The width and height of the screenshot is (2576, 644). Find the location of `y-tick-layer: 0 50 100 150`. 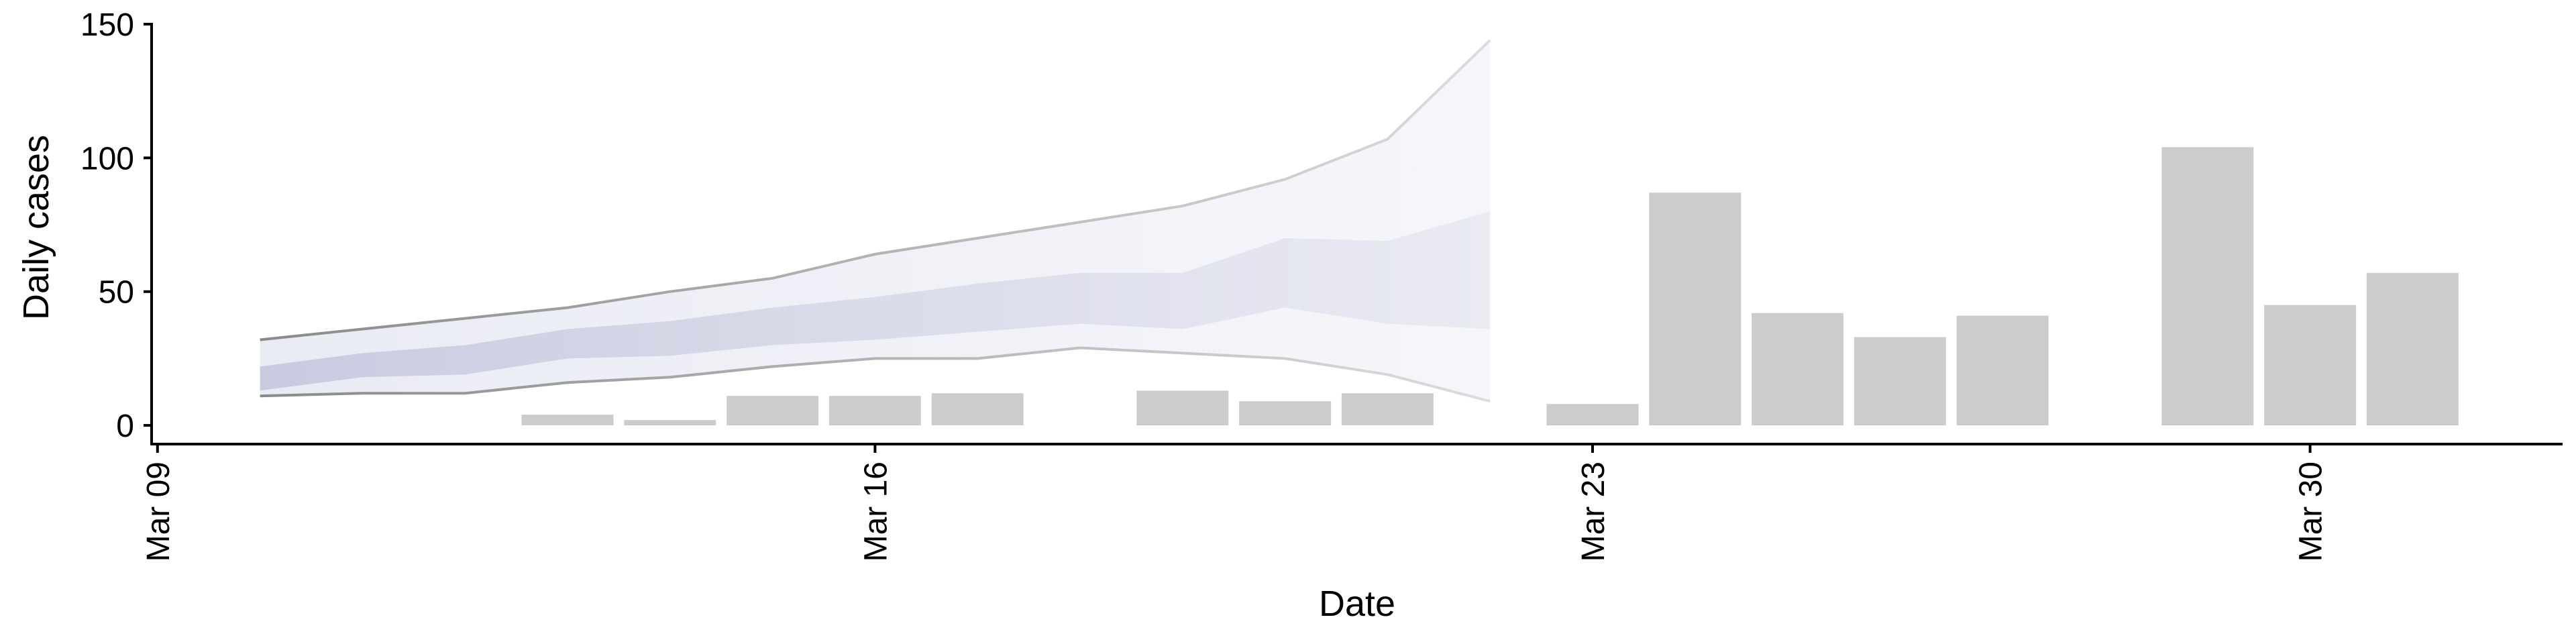

y-tick-layer: 0 50 100 150 is located at coordinates (116, 225).